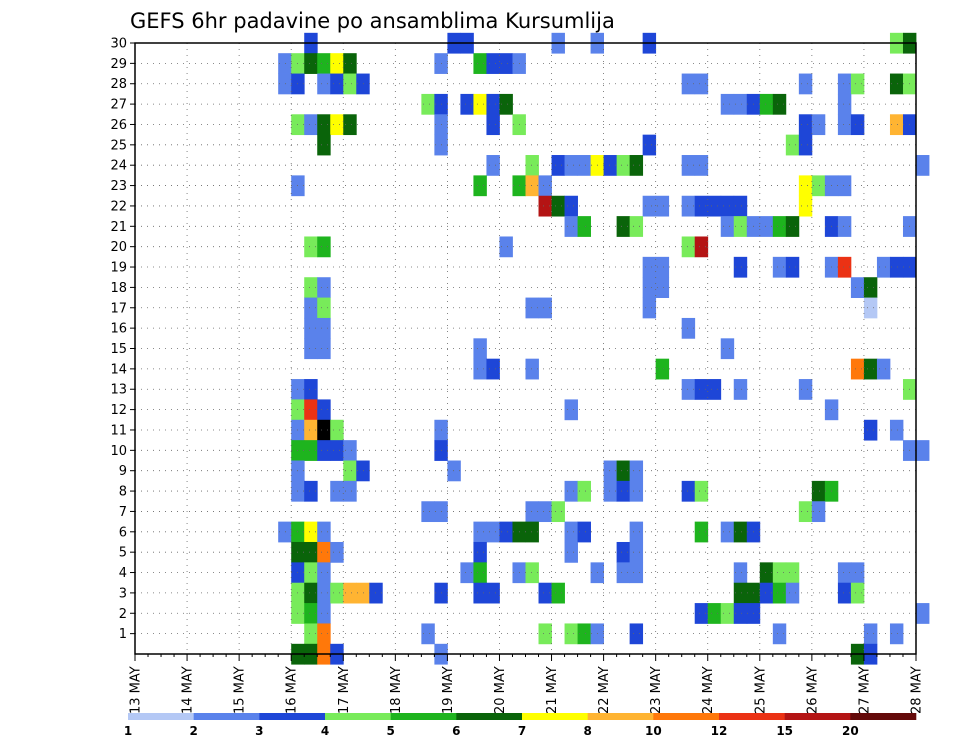 The width and height of the screenshot is (960, 742). I want to click on legend-label: 4, so click(325, 731).